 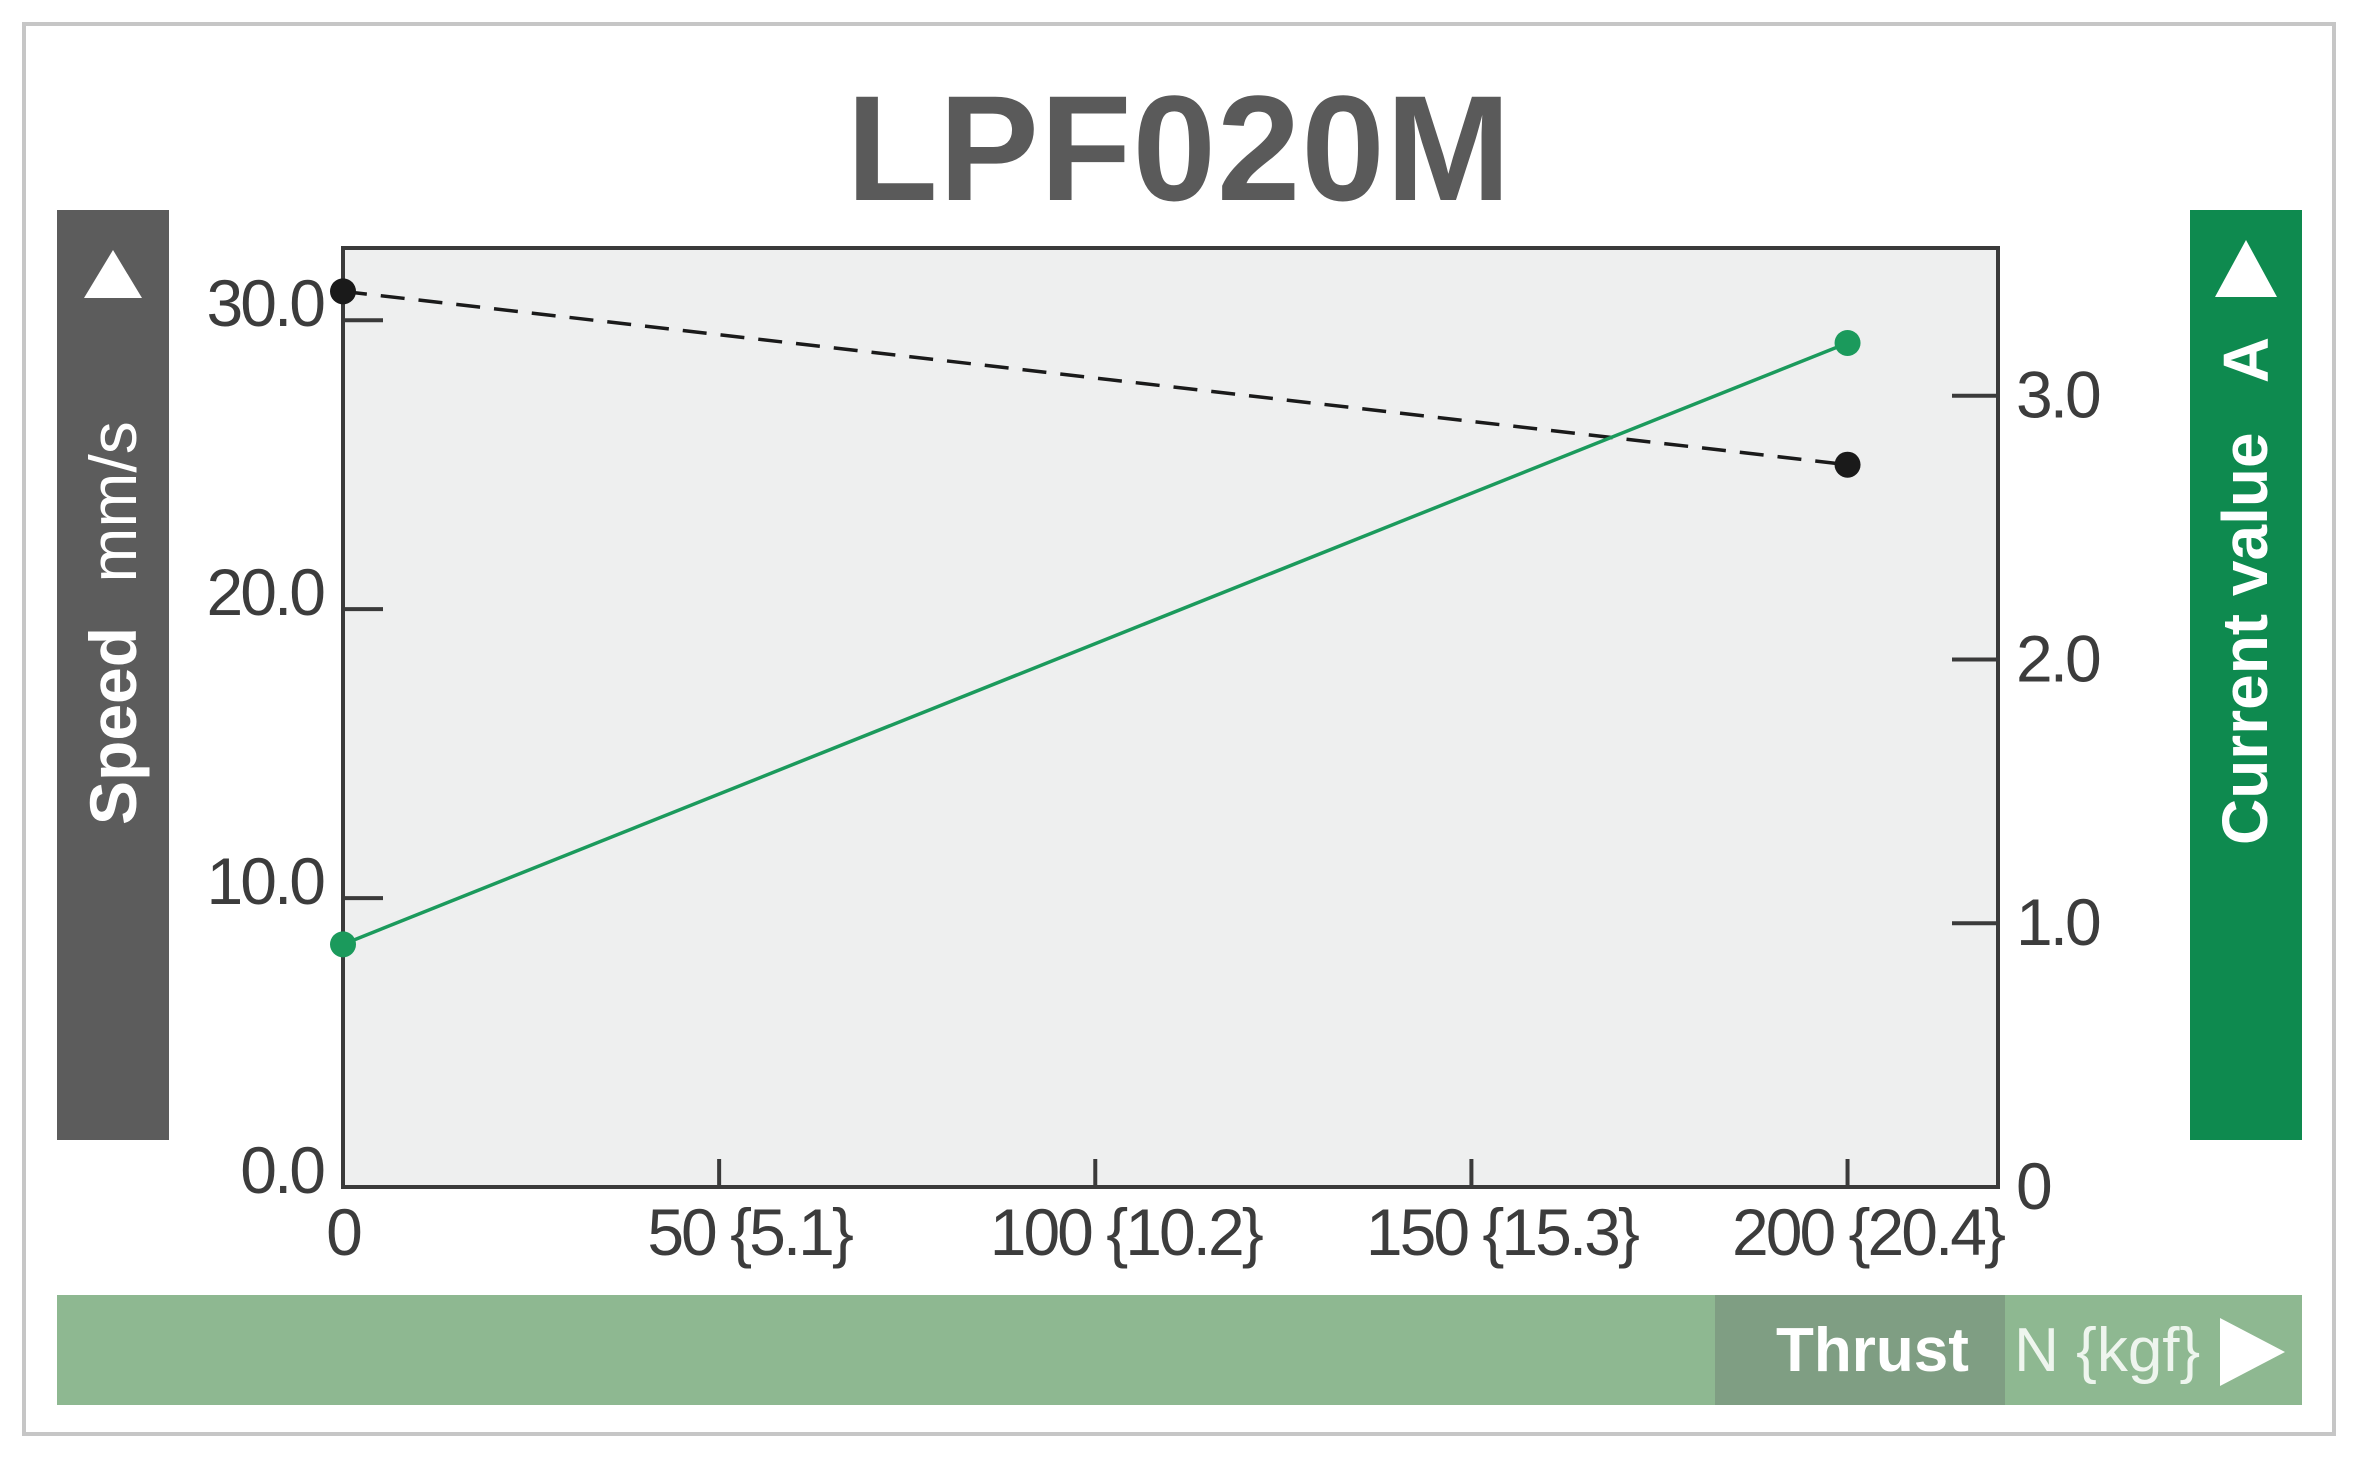 What do you see at coordinates (1872, 1350) in the screenshot?
I see `thrust-axis-name: Thrust` at bounding box center [1872, 1350].